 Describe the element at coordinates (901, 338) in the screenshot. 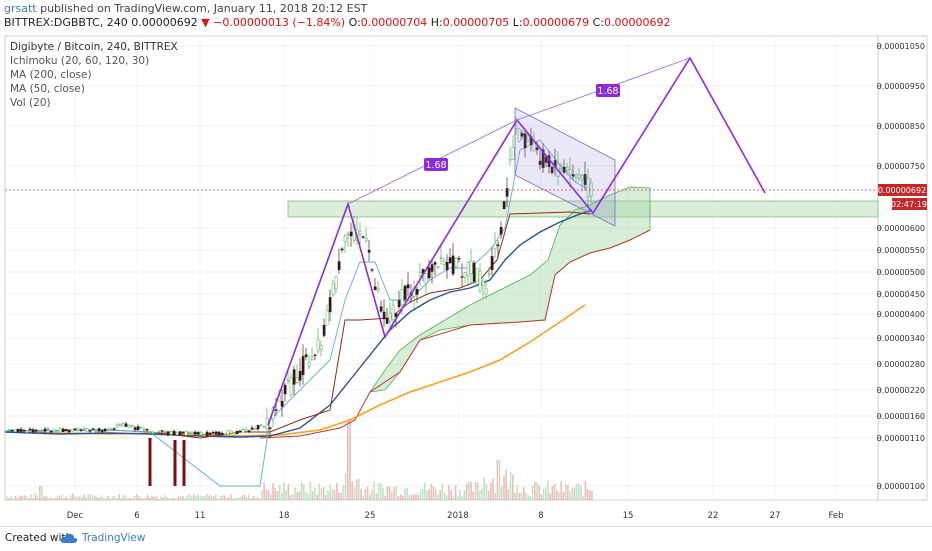

I see `price-tick-label: 0.00000340` at that location.